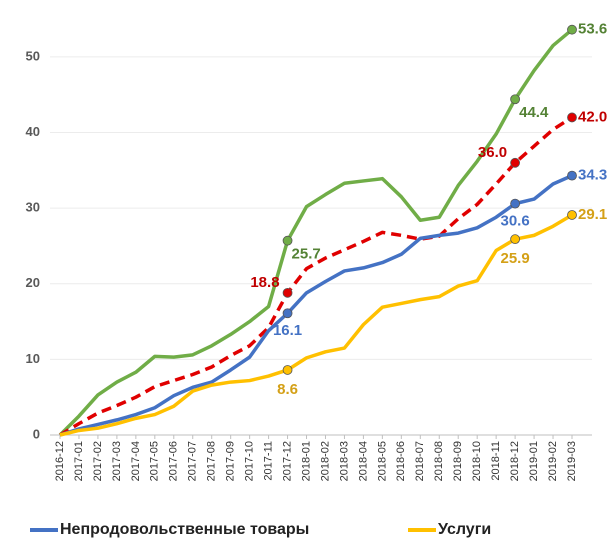 The height and width of the screenshot is (540, 614). Describe the element at coordinates (287, 389) in the screenshot. I see `value-label: 8.6` at that location.